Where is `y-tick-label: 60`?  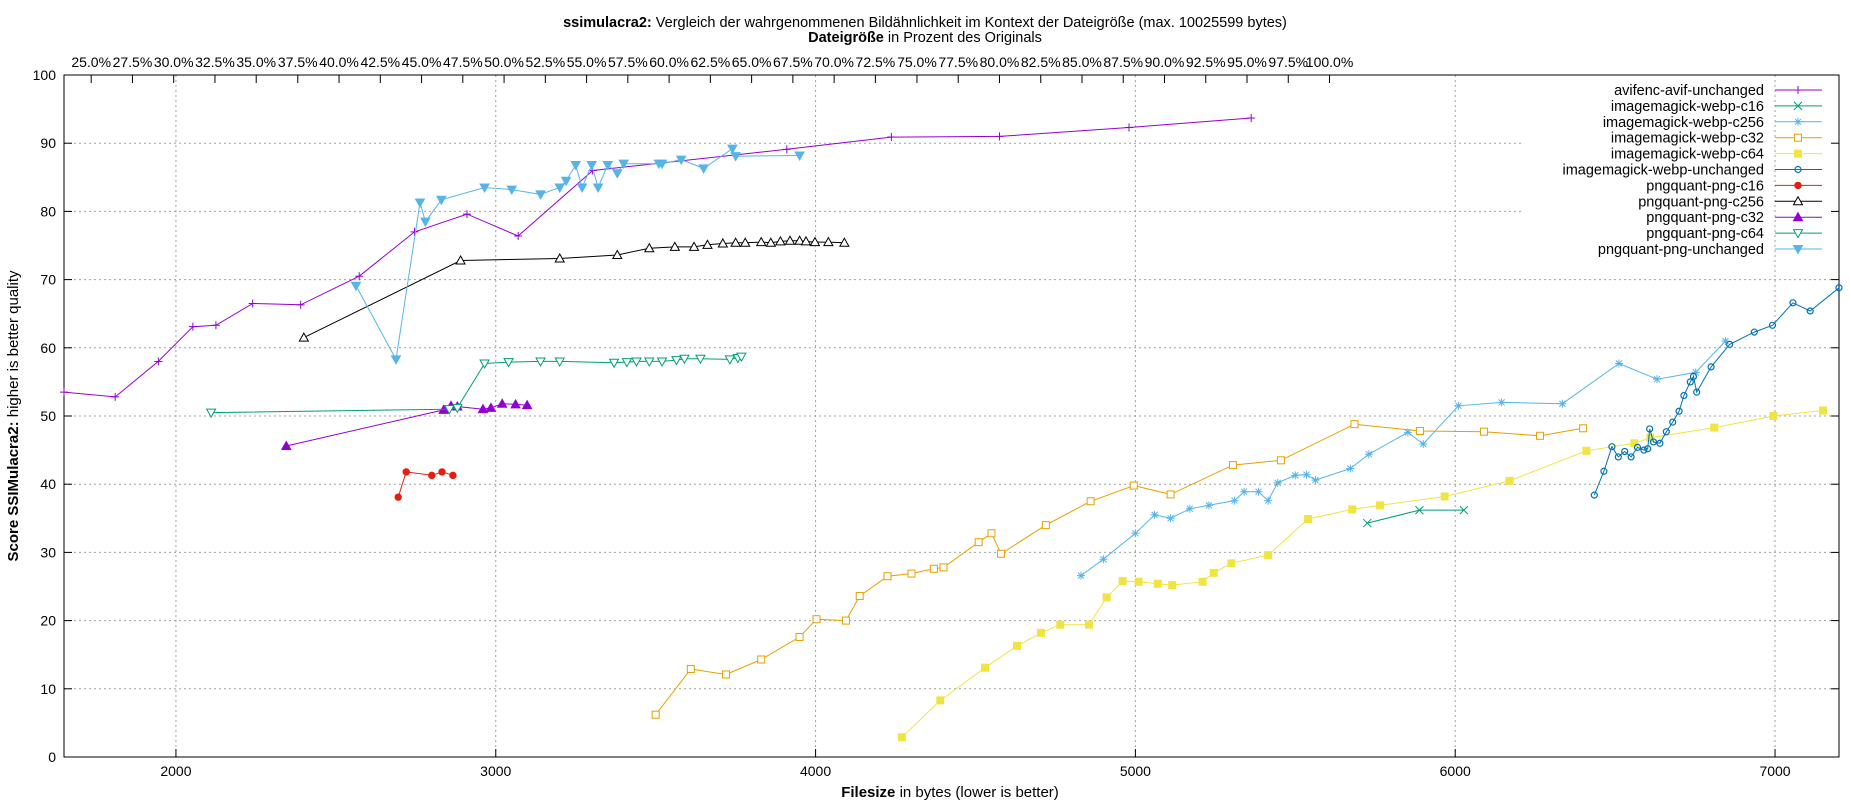 y-tick-label: 60 is located at coordinates (48, 348).